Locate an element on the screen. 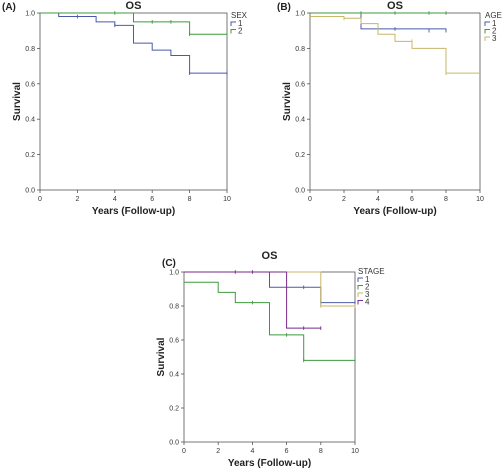 This screenshot has height=473, width=504. panel-letter: (A) is located at coordinates (9, 7).